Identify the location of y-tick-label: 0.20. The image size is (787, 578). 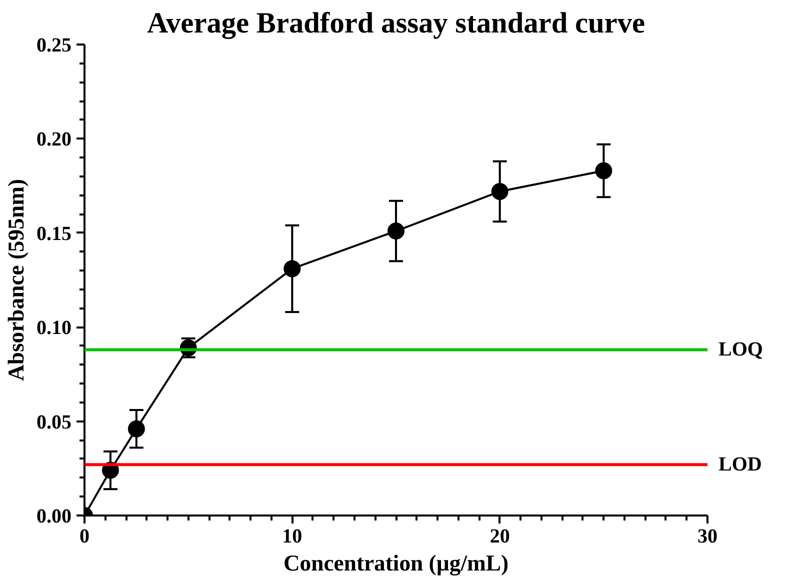
(54, 139).